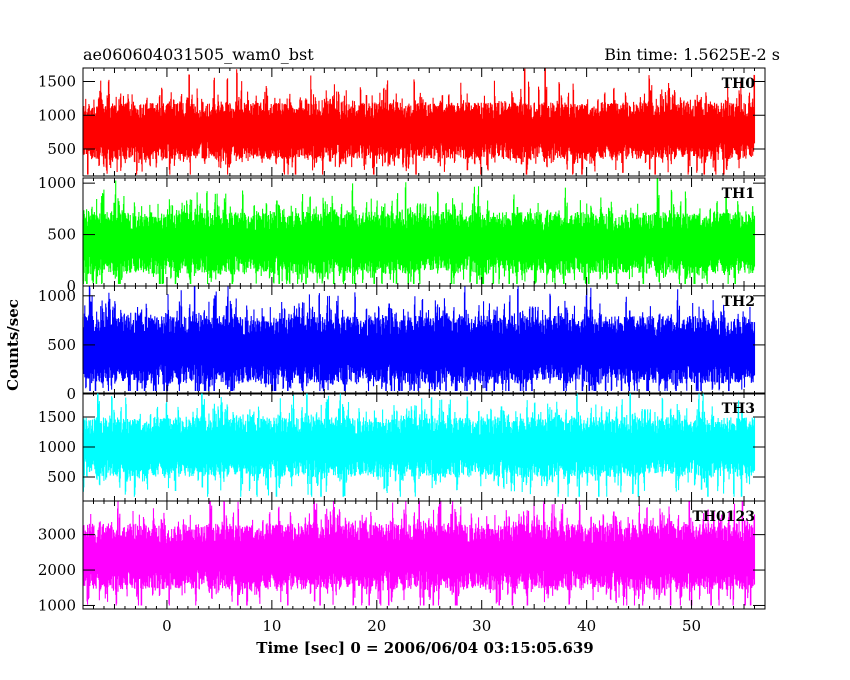  What do you see at coordinates (198, 54) in the screenshot?
I see `chart-title-left: ae060604031505_wam0_bst` at bounding box center [198, 54].